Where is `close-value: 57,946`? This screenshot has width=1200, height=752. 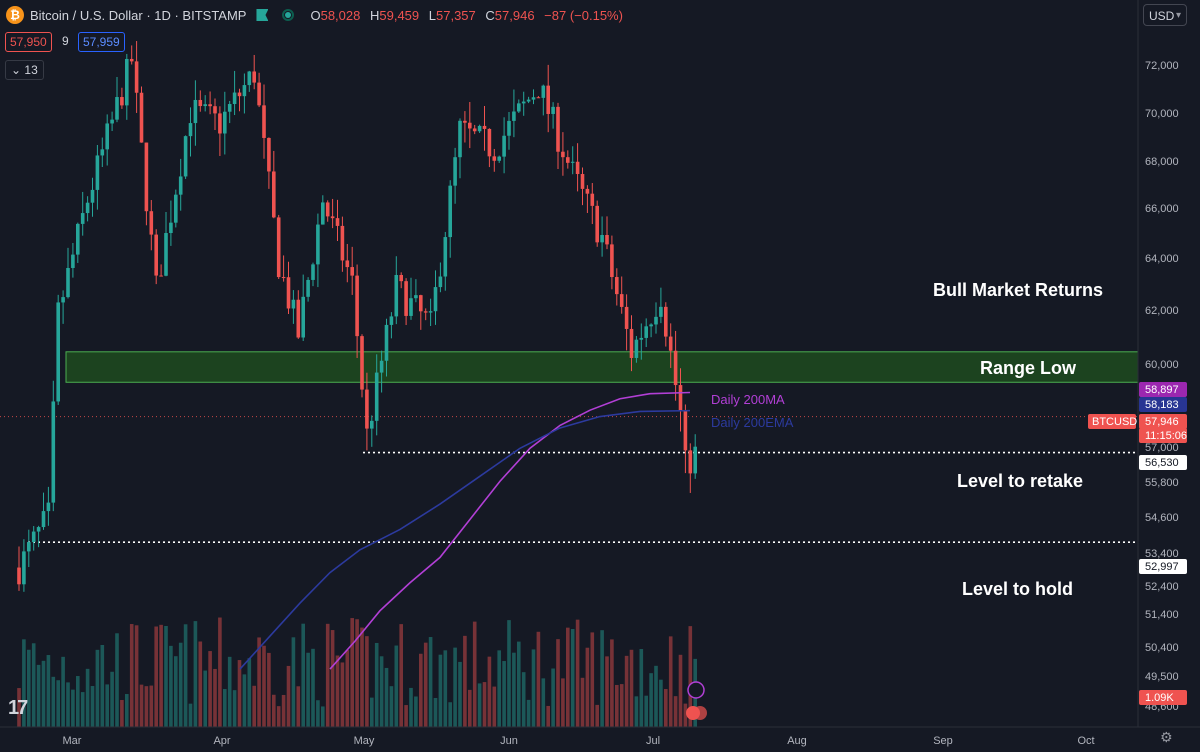 close-value: 57,946 is located at coordinates (514, 15).